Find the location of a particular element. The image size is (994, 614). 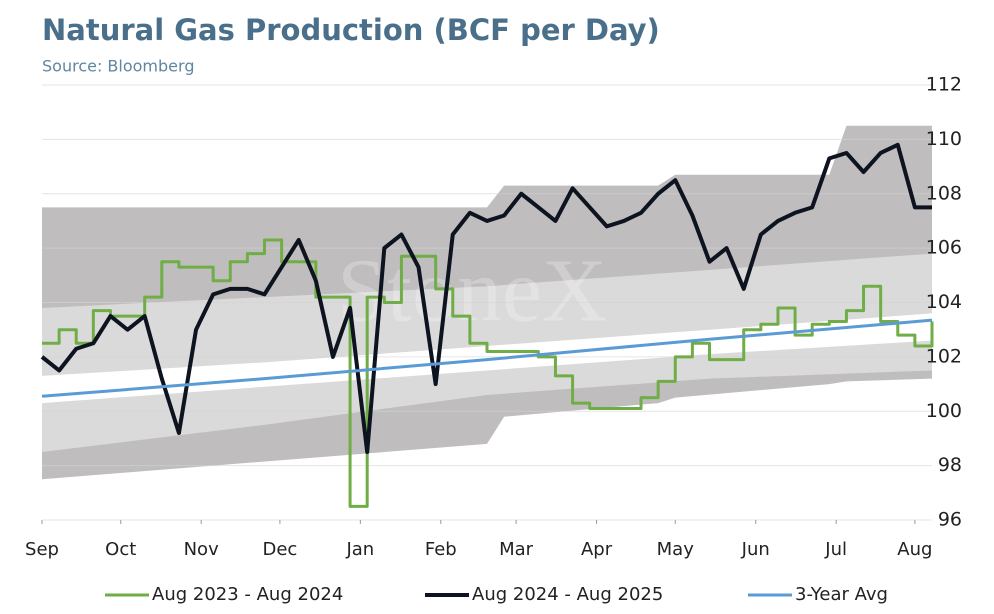

y-tick-label: 102 is located at coordinates (944, 356).